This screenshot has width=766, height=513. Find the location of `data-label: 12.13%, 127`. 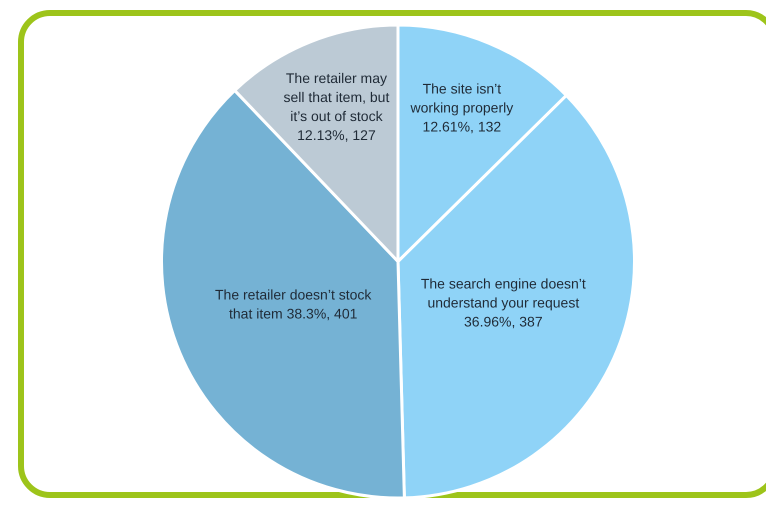

data-label: 12.13%, 127 is located at coordinates (336, 135).